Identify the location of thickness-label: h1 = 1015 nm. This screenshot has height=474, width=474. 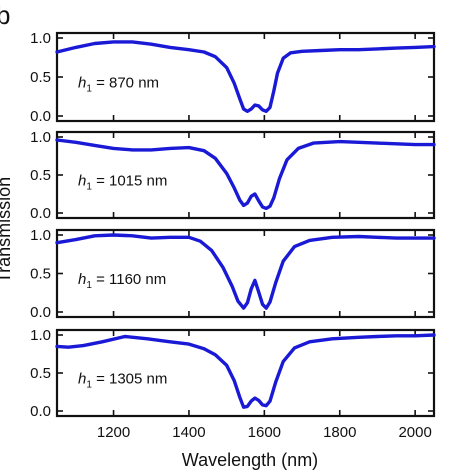
(122, 182).